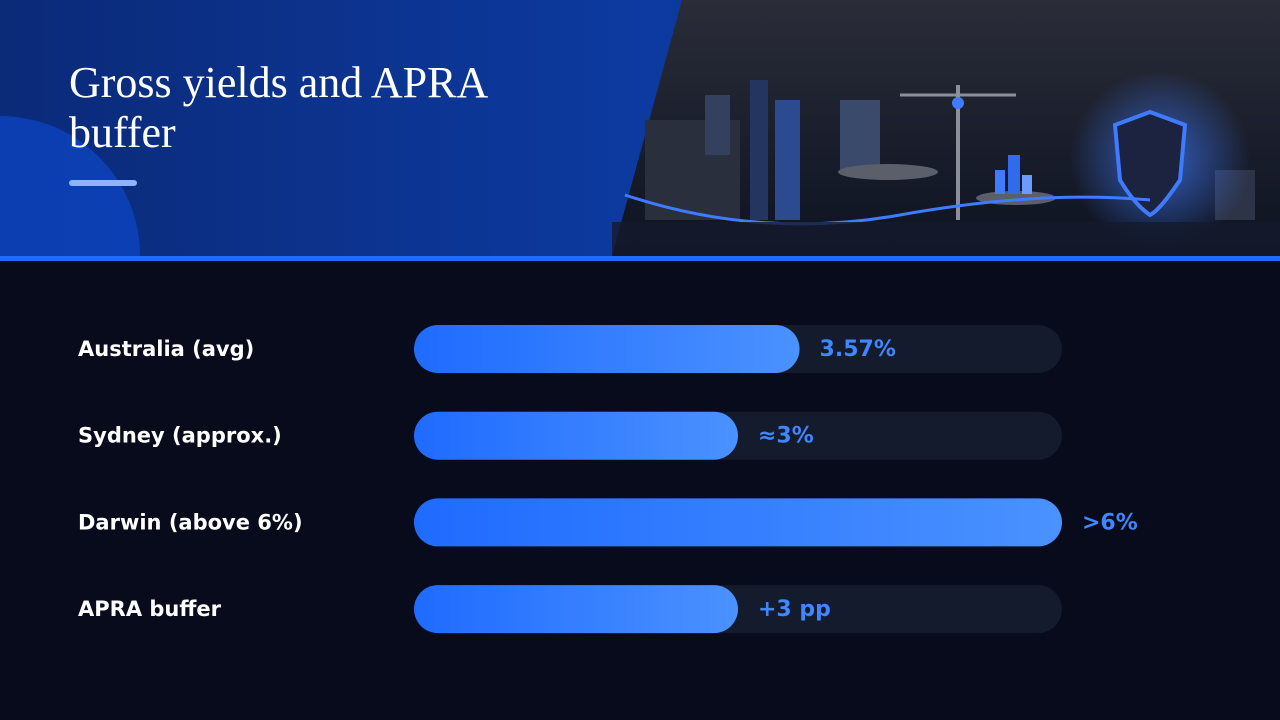 The image size is (1280, 720). Describe the element at coordinates (858, 349) in the screenshot. I see `value-label: 3.57%` at that location.